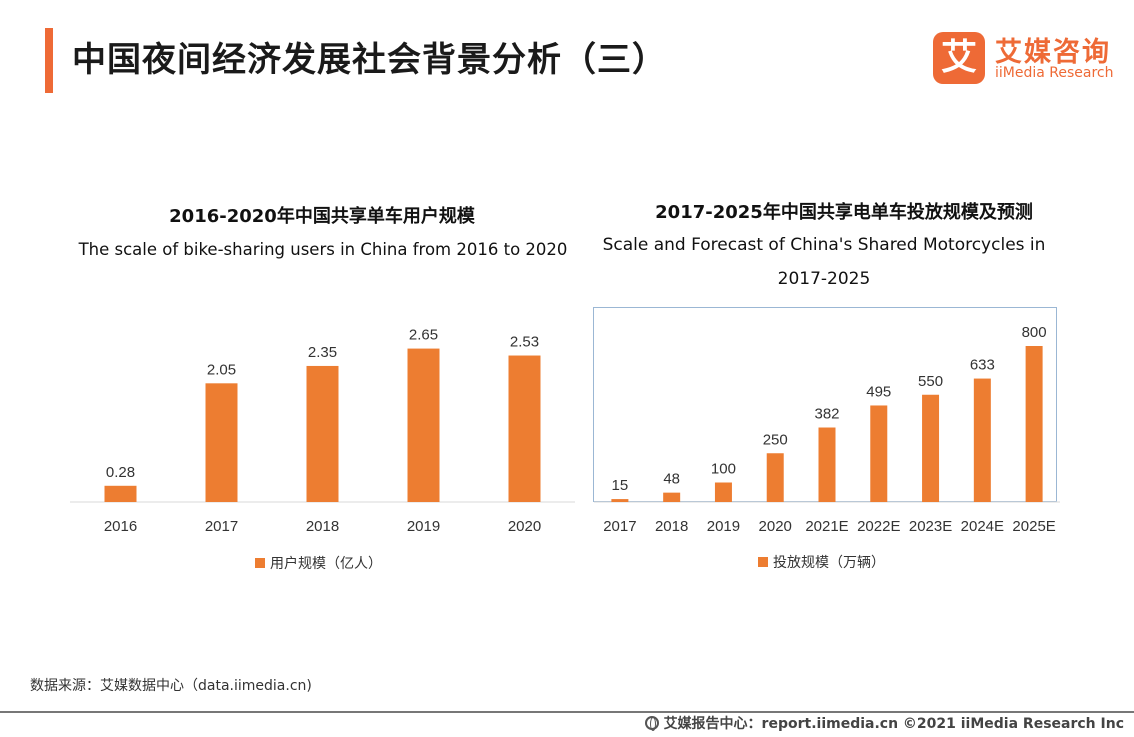 The height and width of the screenshot is (737, 1134). Describe the element at coordinates (1054, 73) in the screenshot. I see `logo-text-en: iiMedia Research` at that location.